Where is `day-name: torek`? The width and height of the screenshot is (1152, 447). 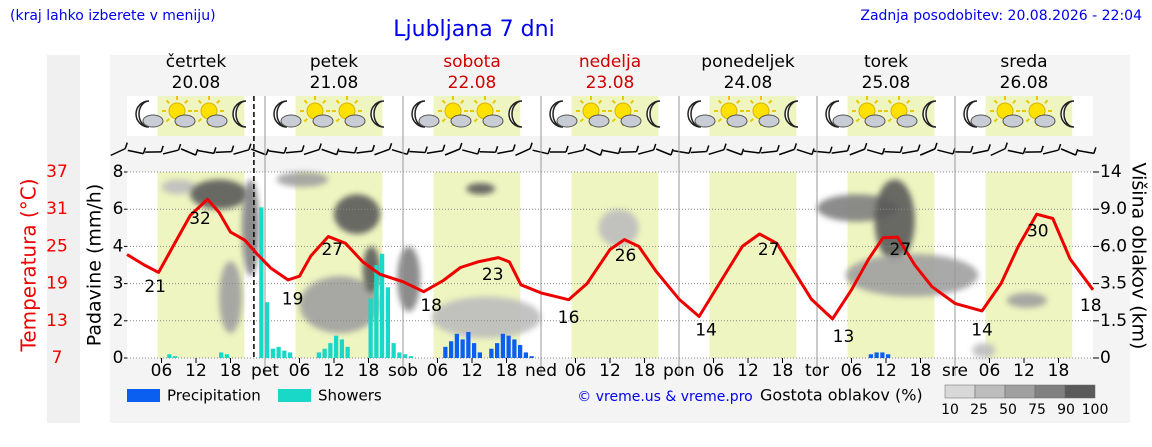 day-name: torek is located at coordinates (886, 62).